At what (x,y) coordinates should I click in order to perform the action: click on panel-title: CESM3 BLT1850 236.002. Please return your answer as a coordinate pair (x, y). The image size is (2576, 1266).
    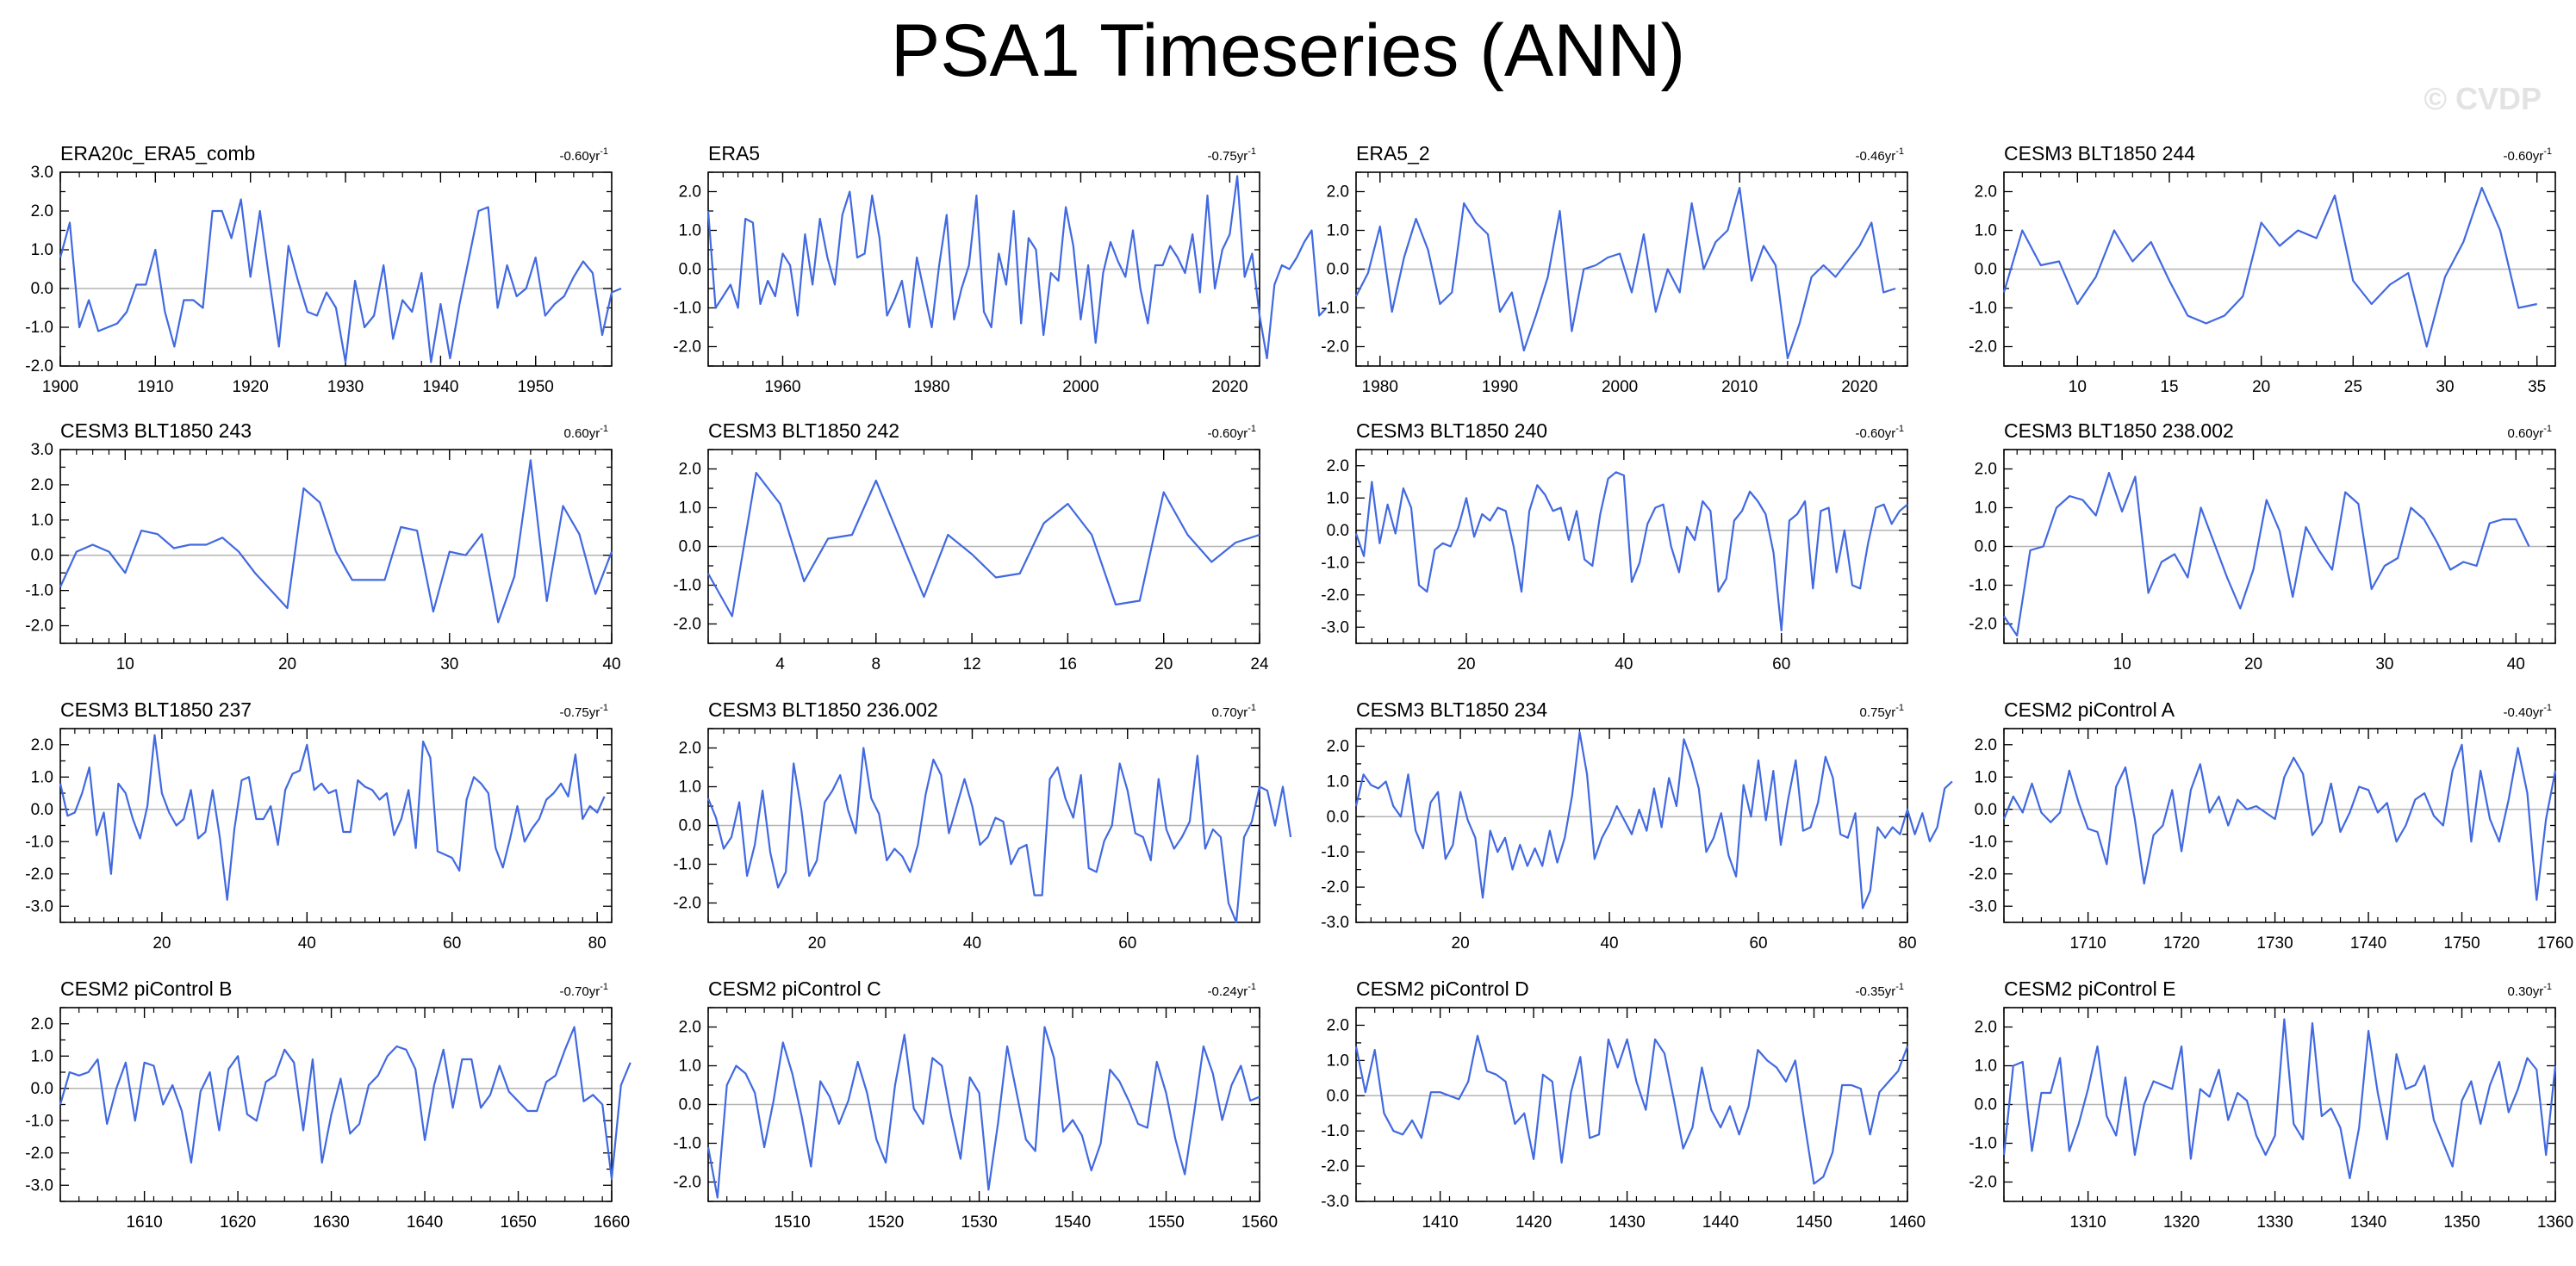
    Looking at the image, I should click on (823, 710).